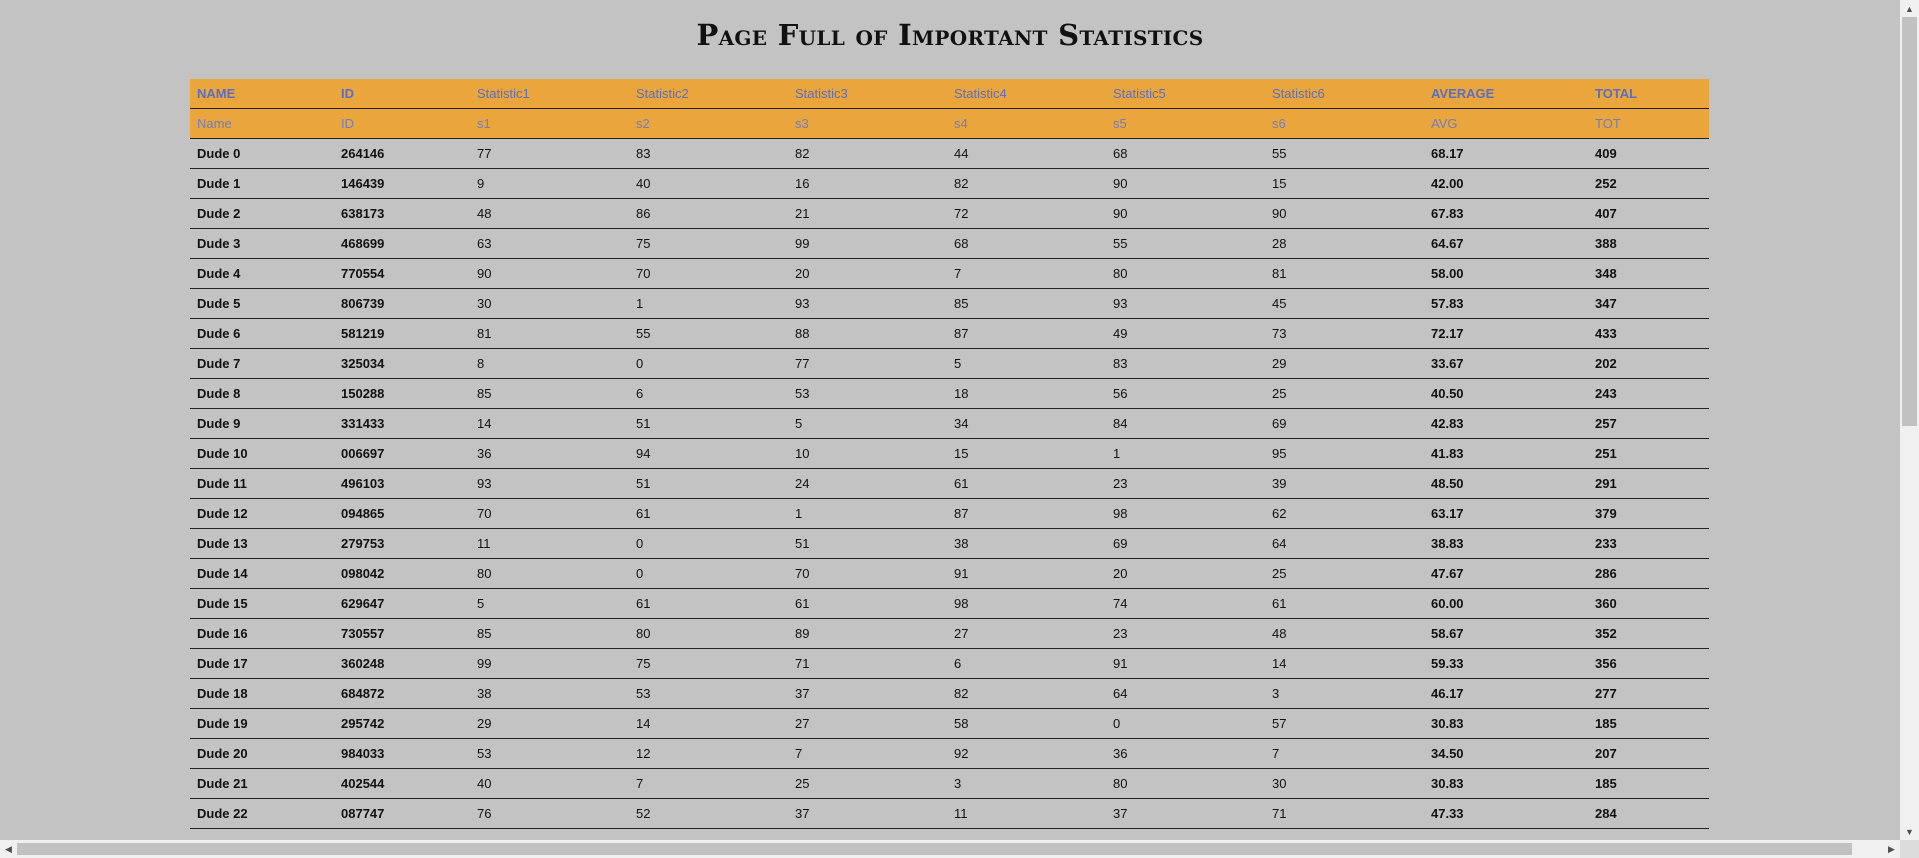 This screenshot has height=858, width=1919. What do you see at coordinates (708, 633) in the screenshot?
I see `table-cell: 80` at bounding box center [708, 633].